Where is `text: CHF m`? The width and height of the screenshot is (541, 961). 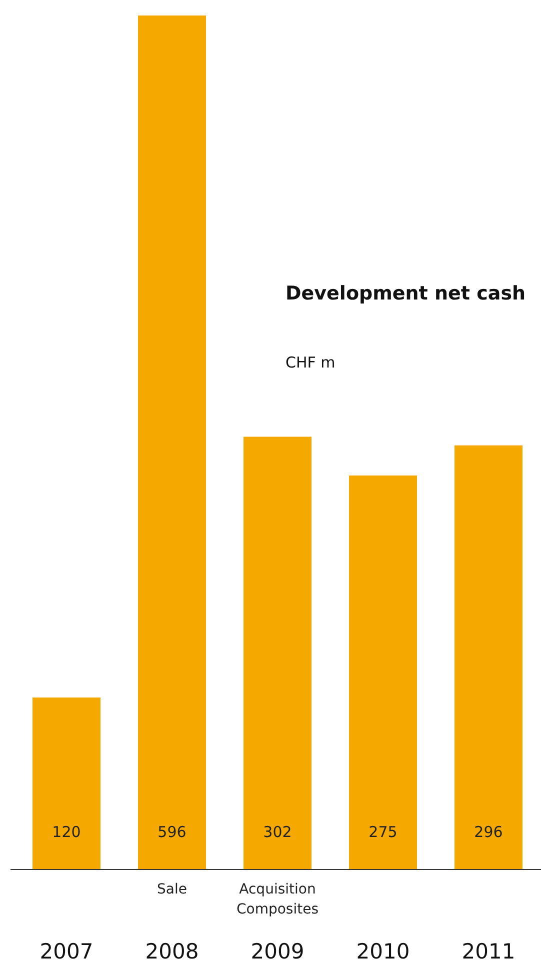
text: CHF m is located at coordinates (311, 363).